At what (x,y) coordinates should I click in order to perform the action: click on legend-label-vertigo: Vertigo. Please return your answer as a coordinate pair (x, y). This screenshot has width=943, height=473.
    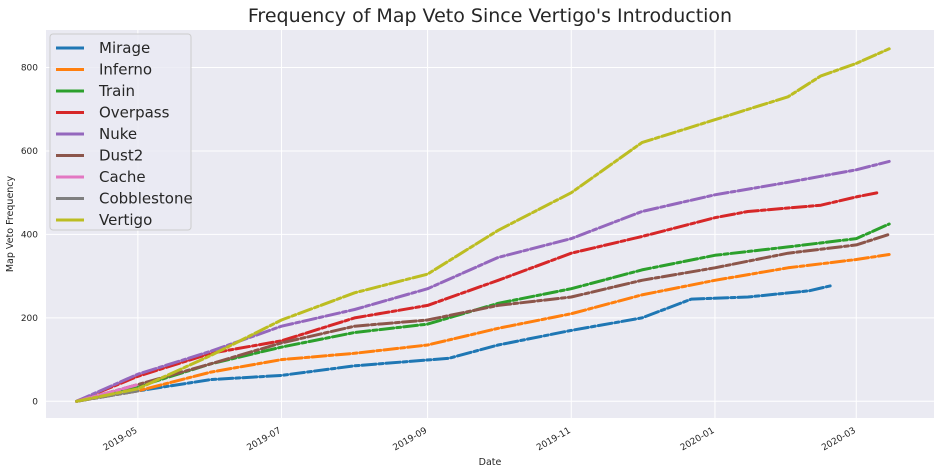
    Looking at the image, I should click on (125, 220).